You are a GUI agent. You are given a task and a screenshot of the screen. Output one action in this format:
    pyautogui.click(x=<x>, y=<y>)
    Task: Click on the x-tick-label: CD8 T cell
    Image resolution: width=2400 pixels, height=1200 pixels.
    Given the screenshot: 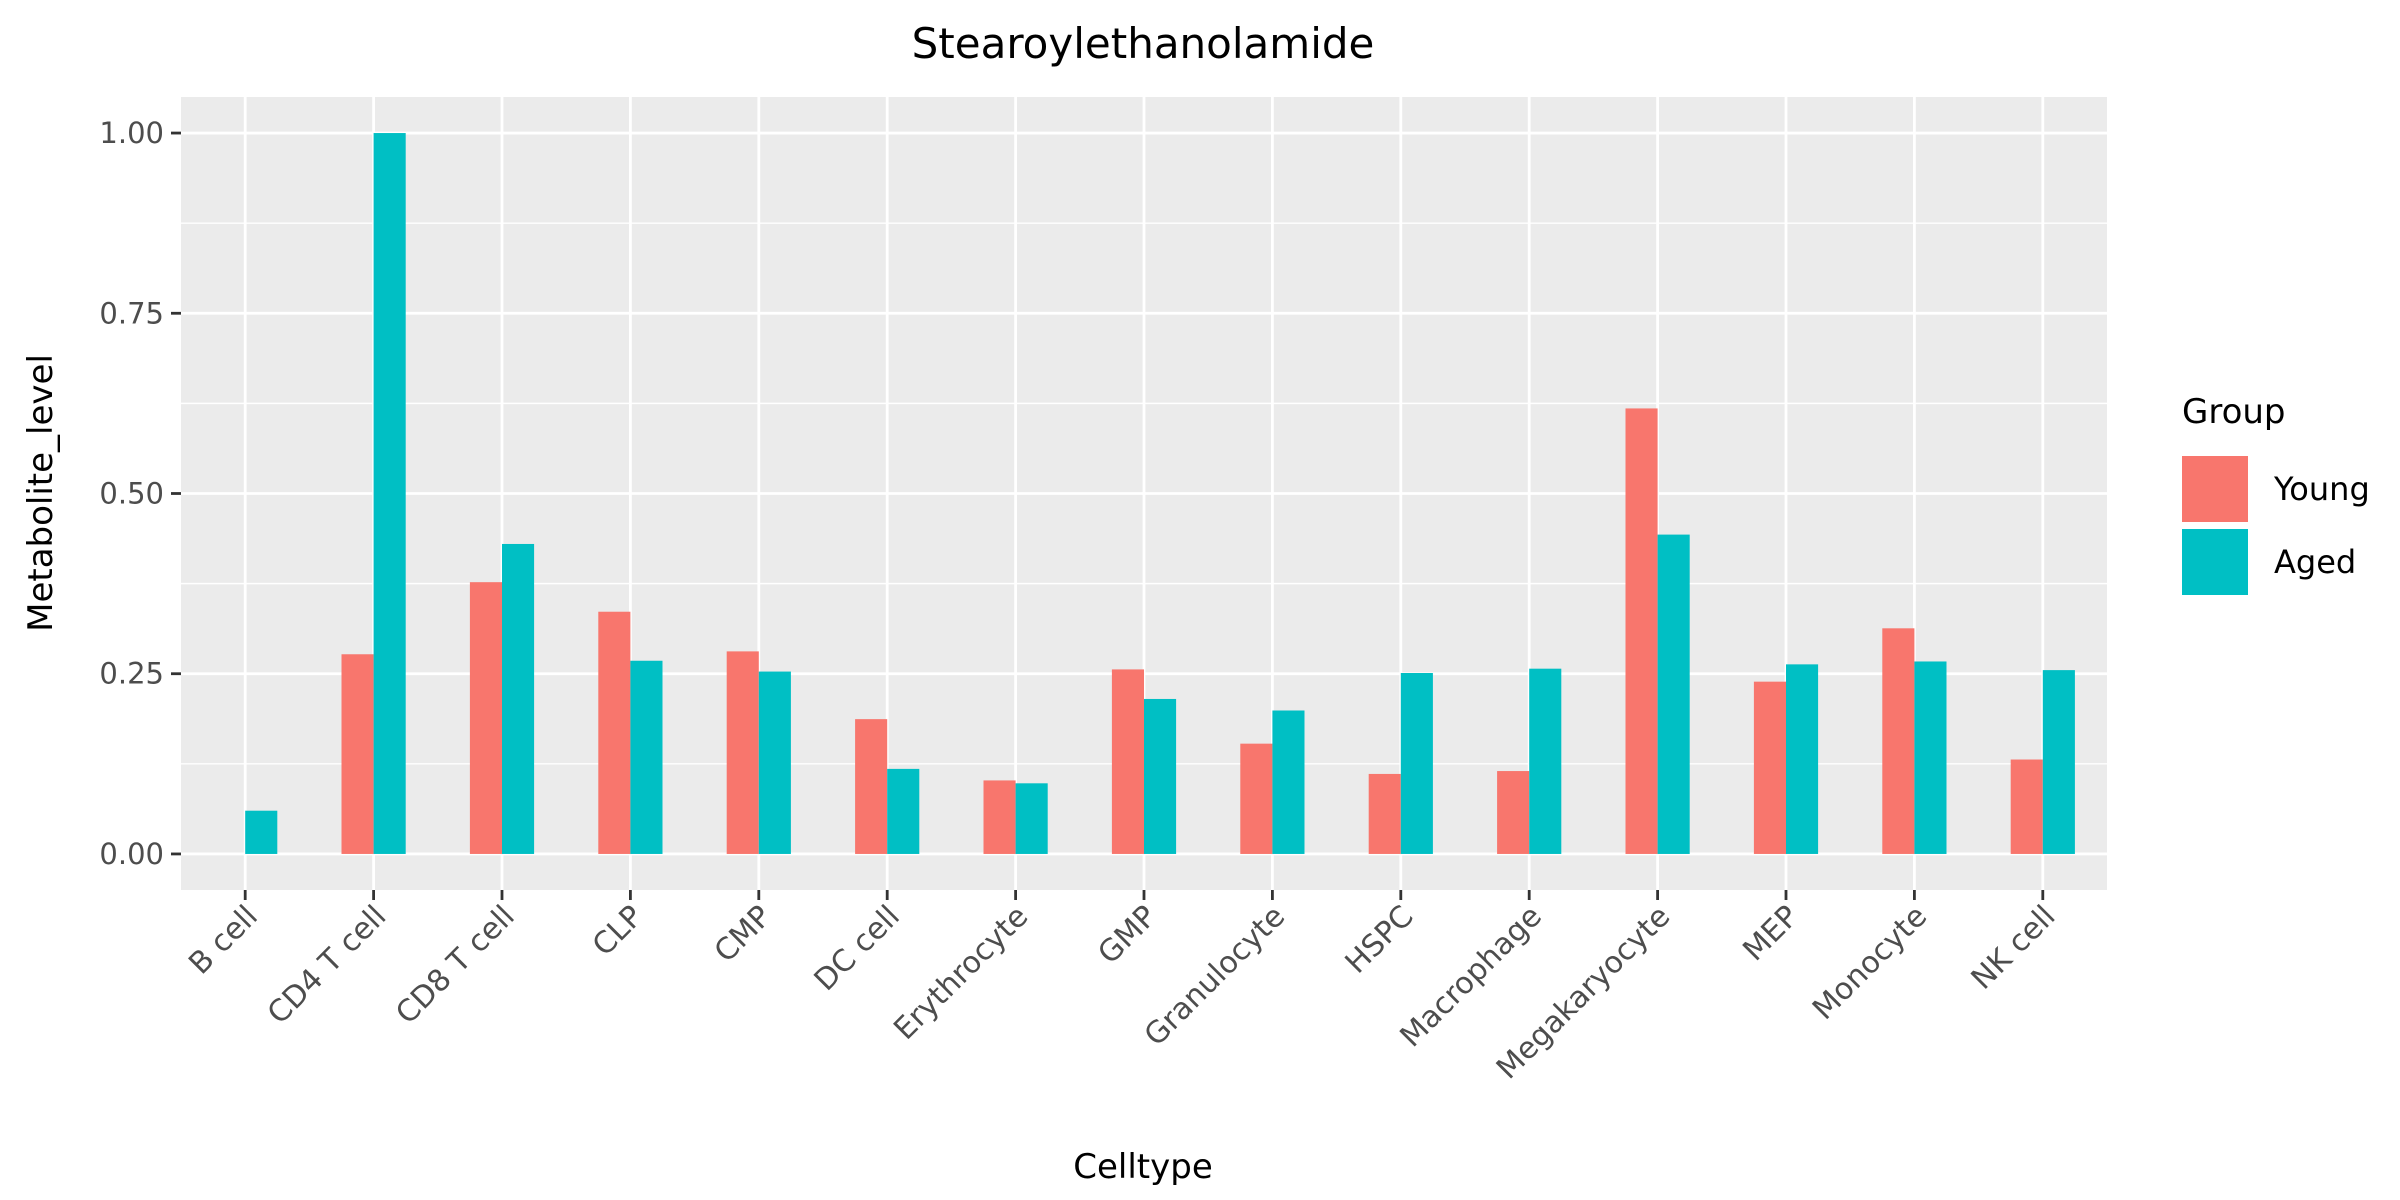 What is the action you would take?
    pyautogui.click(x=455, y=965)
    